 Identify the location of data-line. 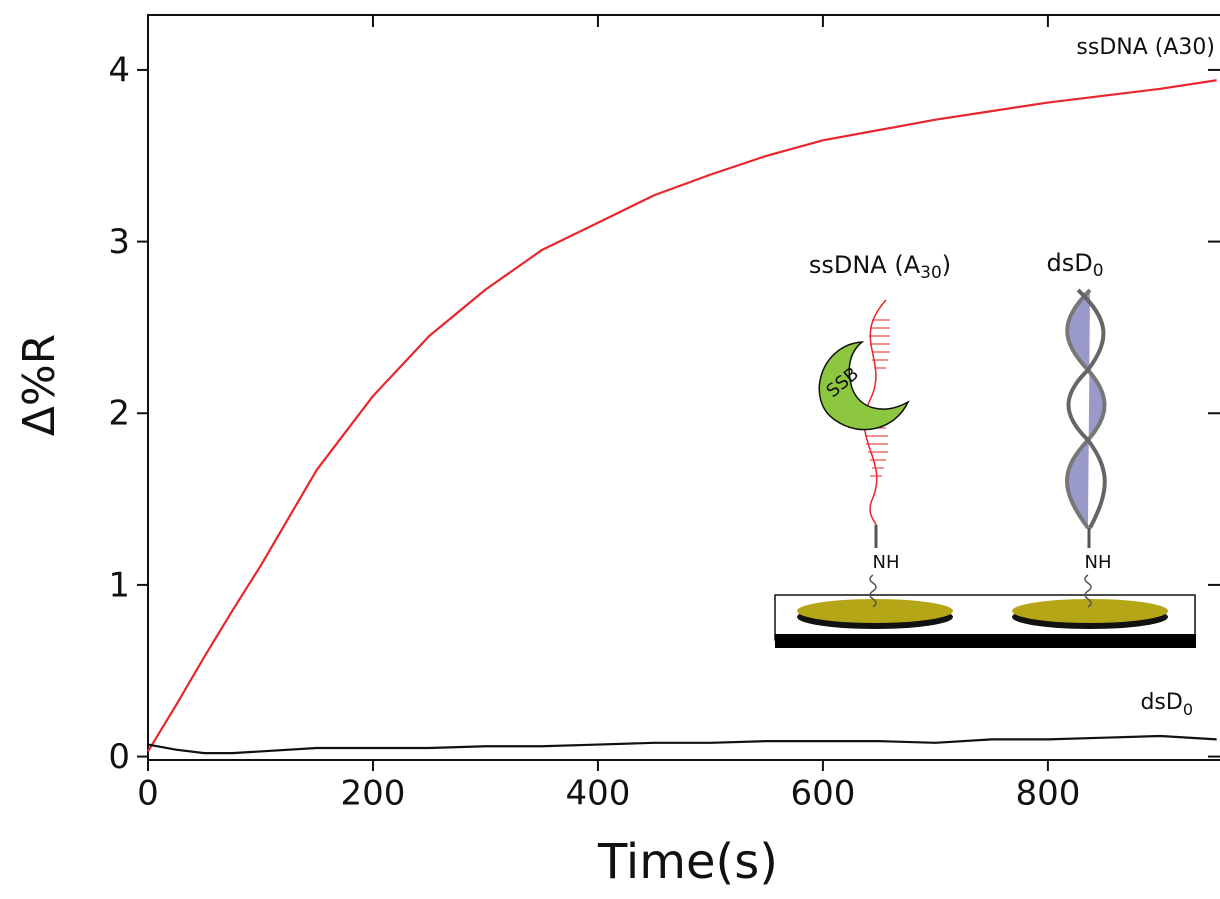
(682, 744).